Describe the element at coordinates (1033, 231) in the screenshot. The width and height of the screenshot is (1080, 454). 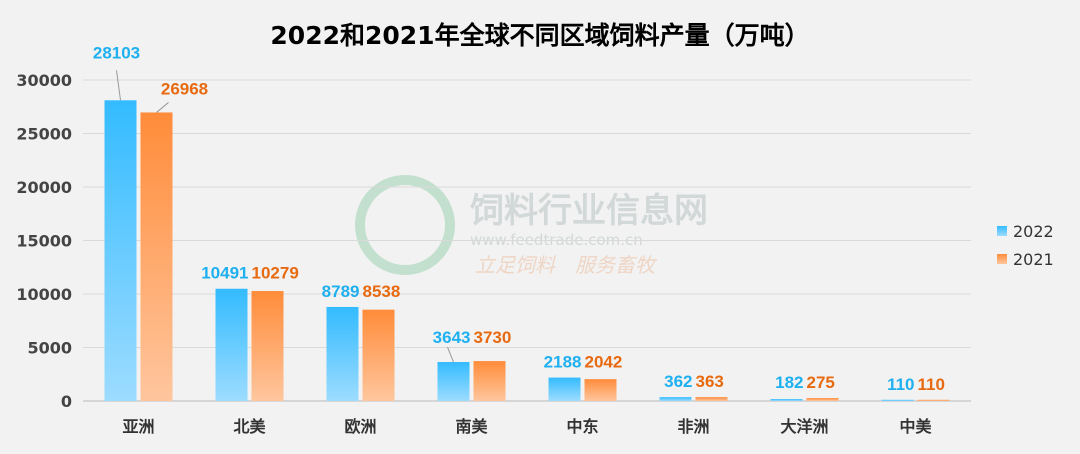
I see `legend-label: 2022` at that location.